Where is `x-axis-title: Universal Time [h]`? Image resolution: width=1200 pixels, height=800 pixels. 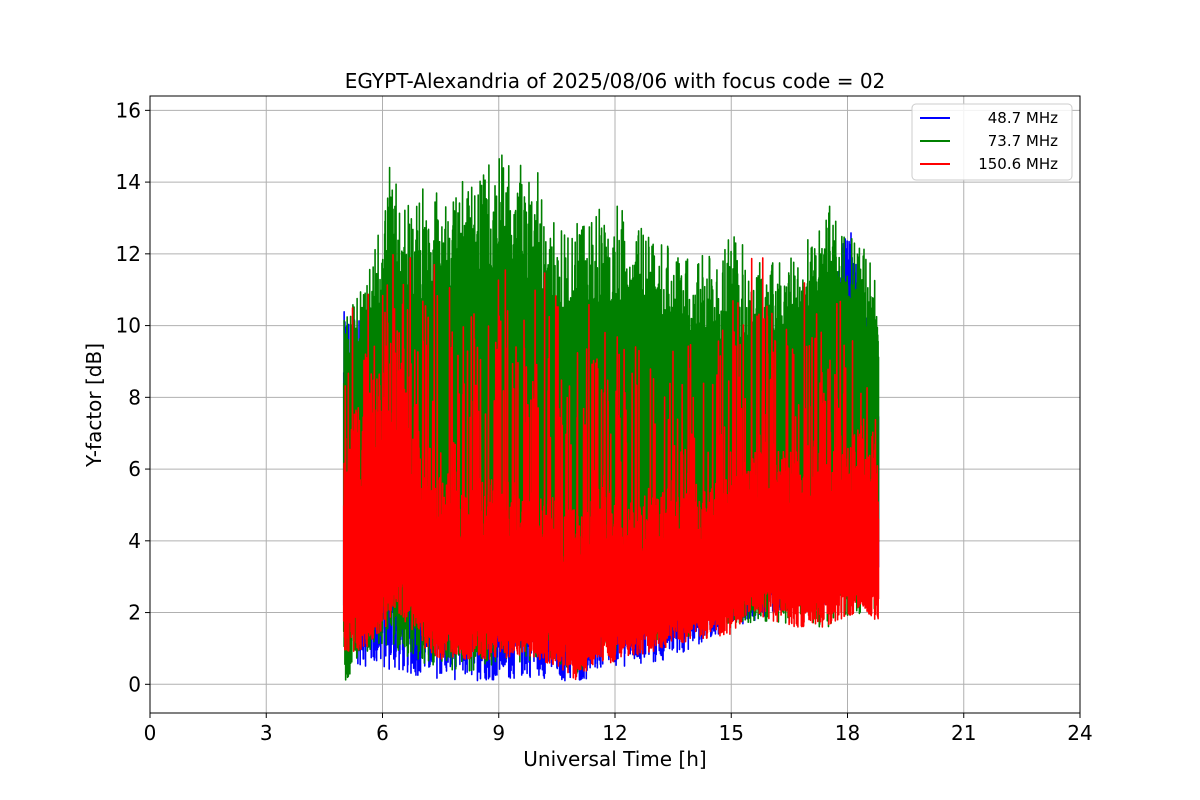
x-axis-title: Universal Time [h] is located at coordinates (614, 759).